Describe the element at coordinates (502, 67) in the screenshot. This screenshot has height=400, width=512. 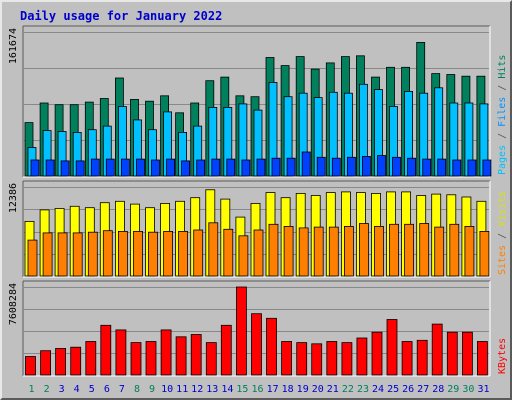
I see `legend-entry: Hits` at that location.